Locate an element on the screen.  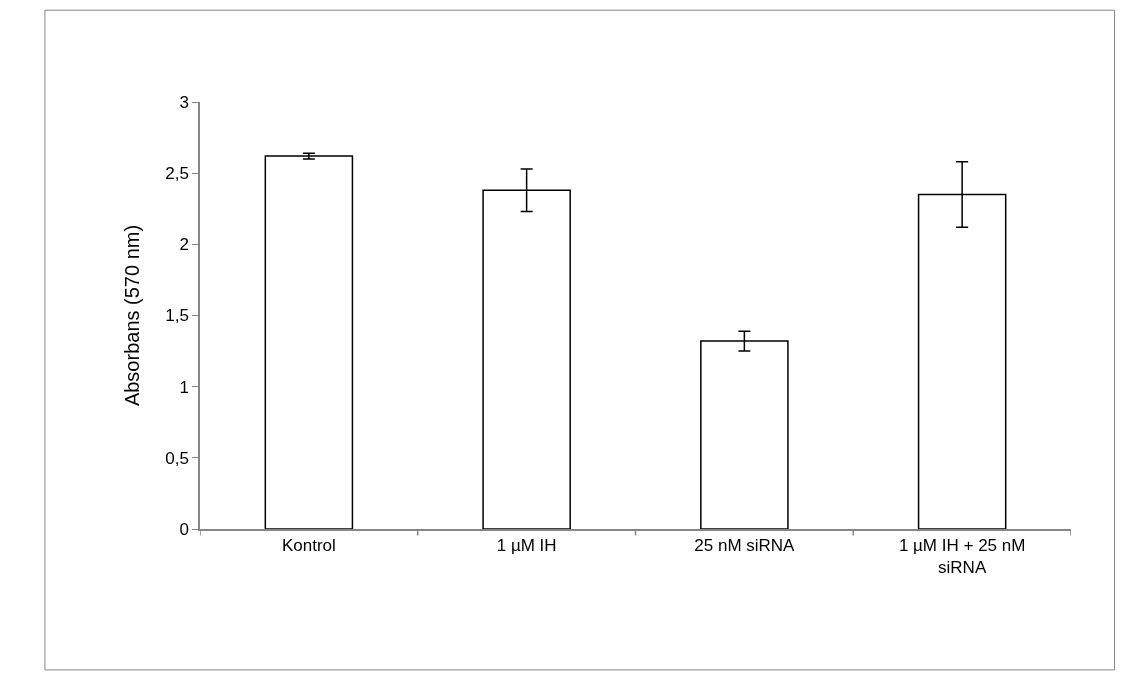
y-tick-label: 3 is located at coordinates (184, 102).